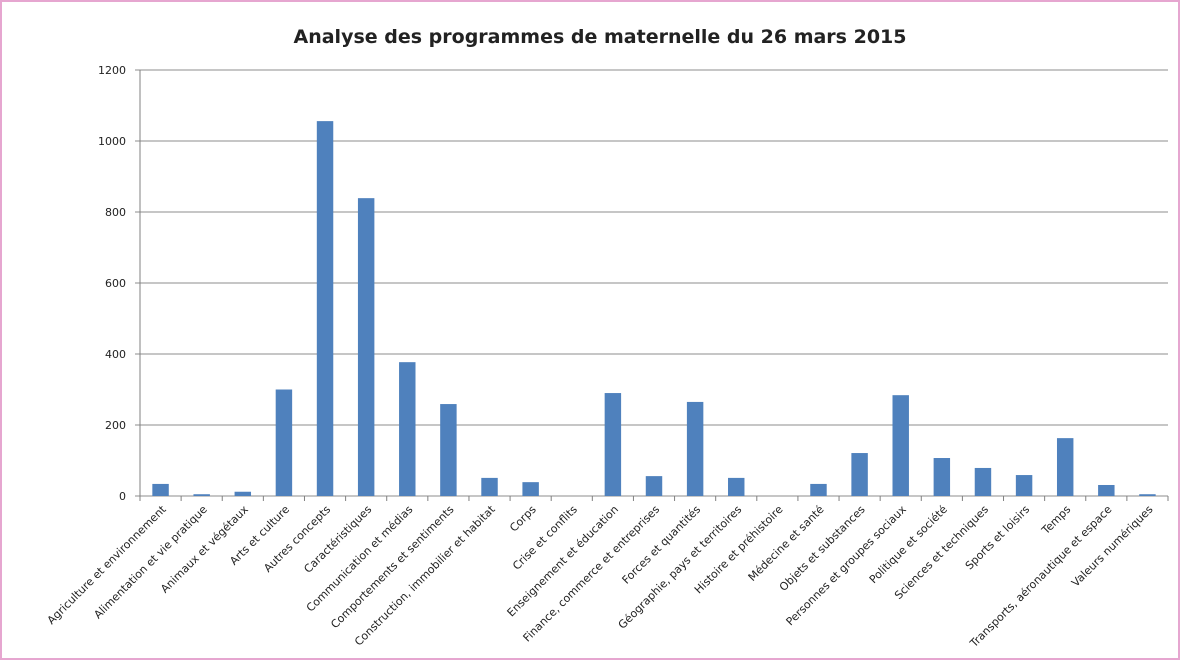  Describe the element at coordinates (115, 283) in the screenshot. I see `y-tick-label: 600` at that location.